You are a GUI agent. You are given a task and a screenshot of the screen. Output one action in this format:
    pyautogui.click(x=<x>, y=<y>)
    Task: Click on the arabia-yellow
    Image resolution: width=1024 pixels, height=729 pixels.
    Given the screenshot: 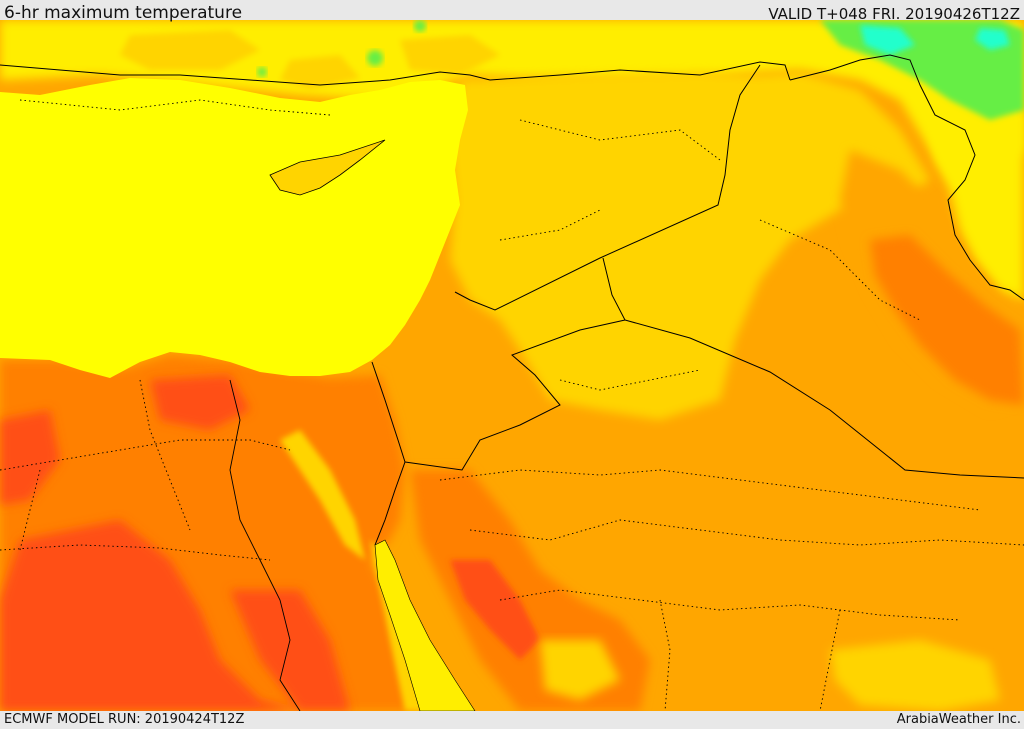 What is the action you would take?
    pyautogui.click(x=770, y=675)
    